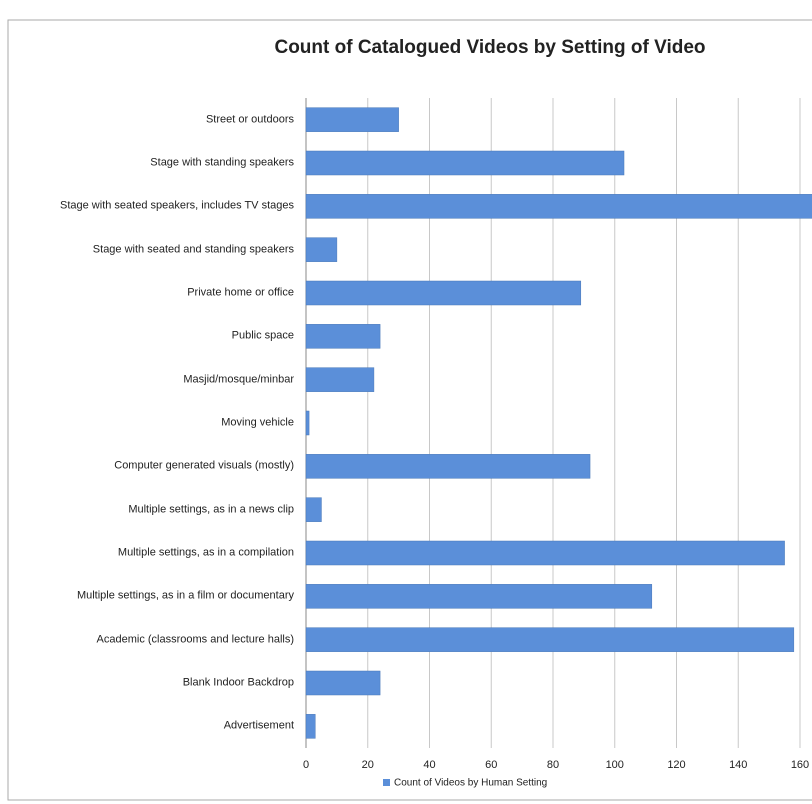 The width and height of the screenshot is (812, 804). I want to click on y-tick-label: Moving vehicle, so click(257, 422).